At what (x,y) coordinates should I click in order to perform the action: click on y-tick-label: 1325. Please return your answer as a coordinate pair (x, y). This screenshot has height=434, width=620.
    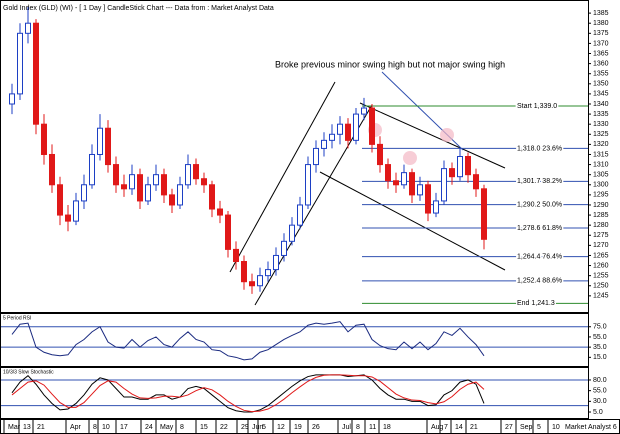
    Looking at the image, I should click on (601, 134).